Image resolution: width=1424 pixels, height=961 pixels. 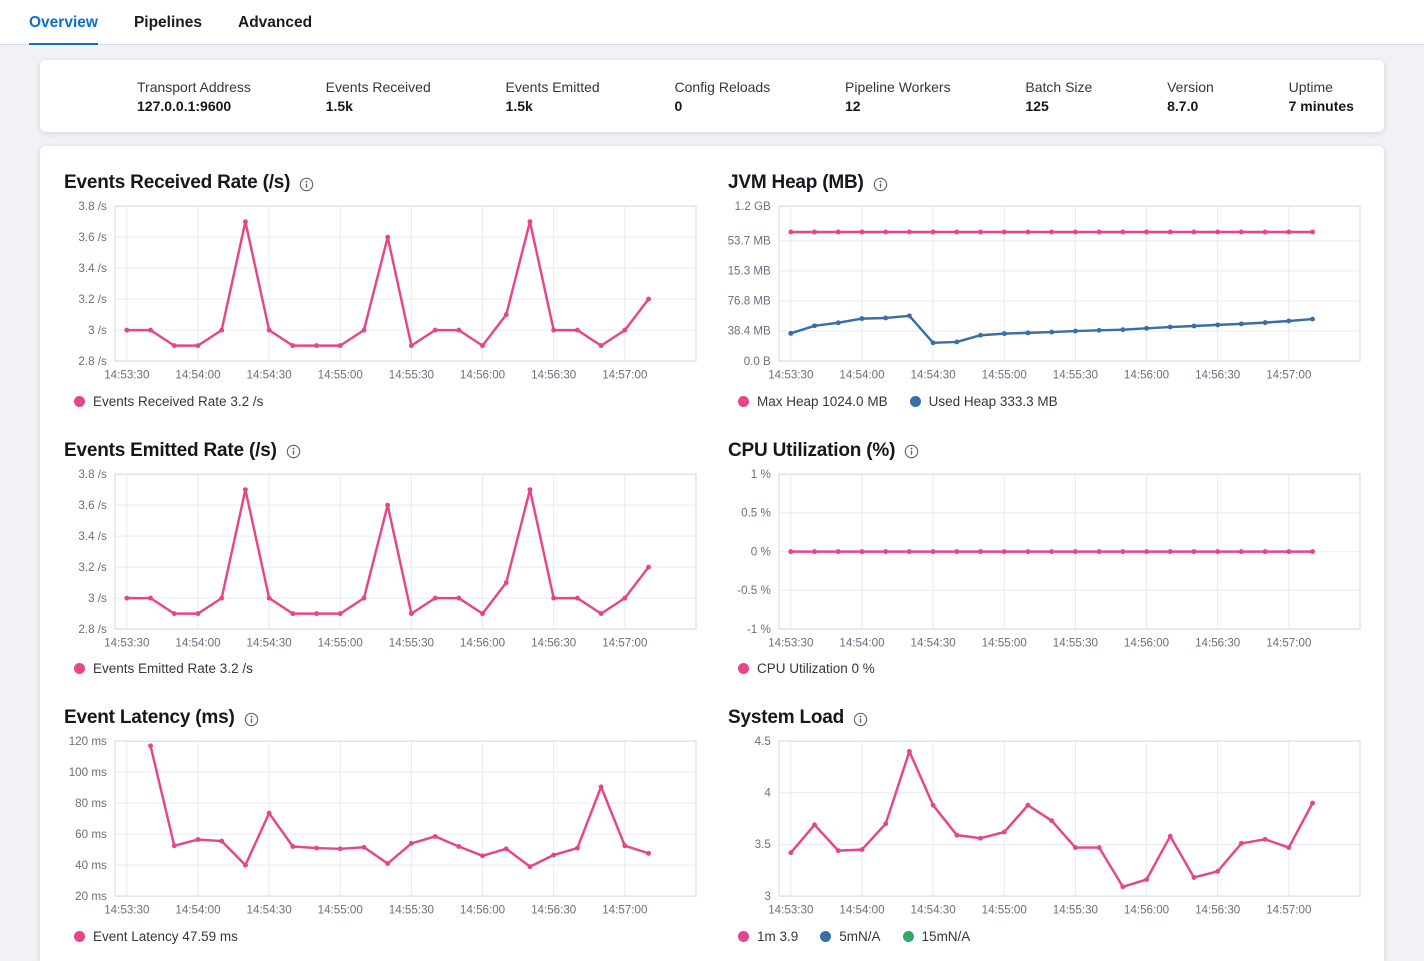 I want to click on stat-value: 1.5k, so click(x=519, y=105).